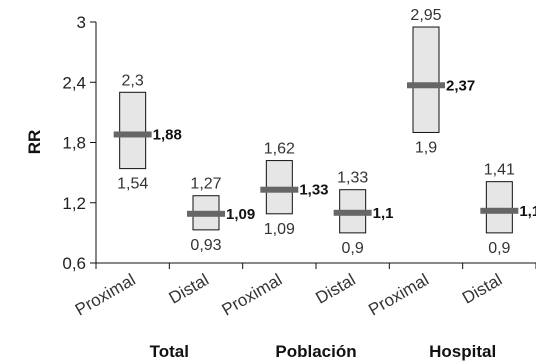  Describe the element at coordinates (169, 351) in the screenshot. I see `group-label: Total` at that location.